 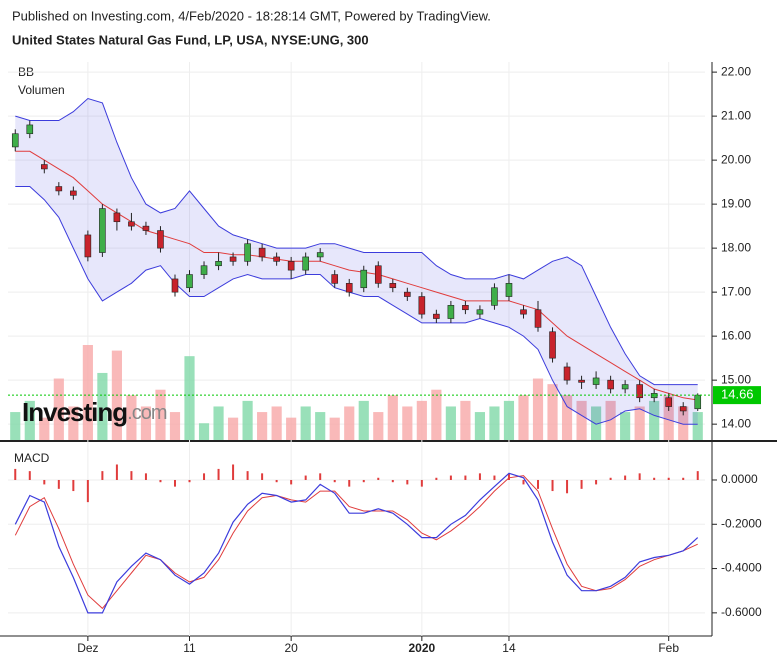 What do you see at coordinates (291, 648) in the screenshot?
I see `x-tick-label: 20` at bounding box center [291, 648].